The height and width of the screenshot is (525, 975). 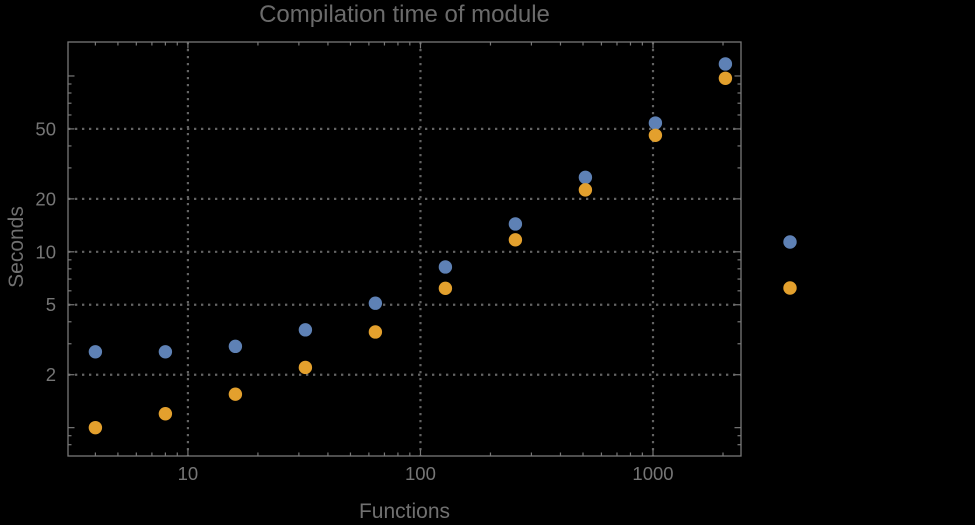 What do you see at coordinates (790, 242) in the screenshot?
I see `legend-marker-blue` at bounding box center [790, 242].